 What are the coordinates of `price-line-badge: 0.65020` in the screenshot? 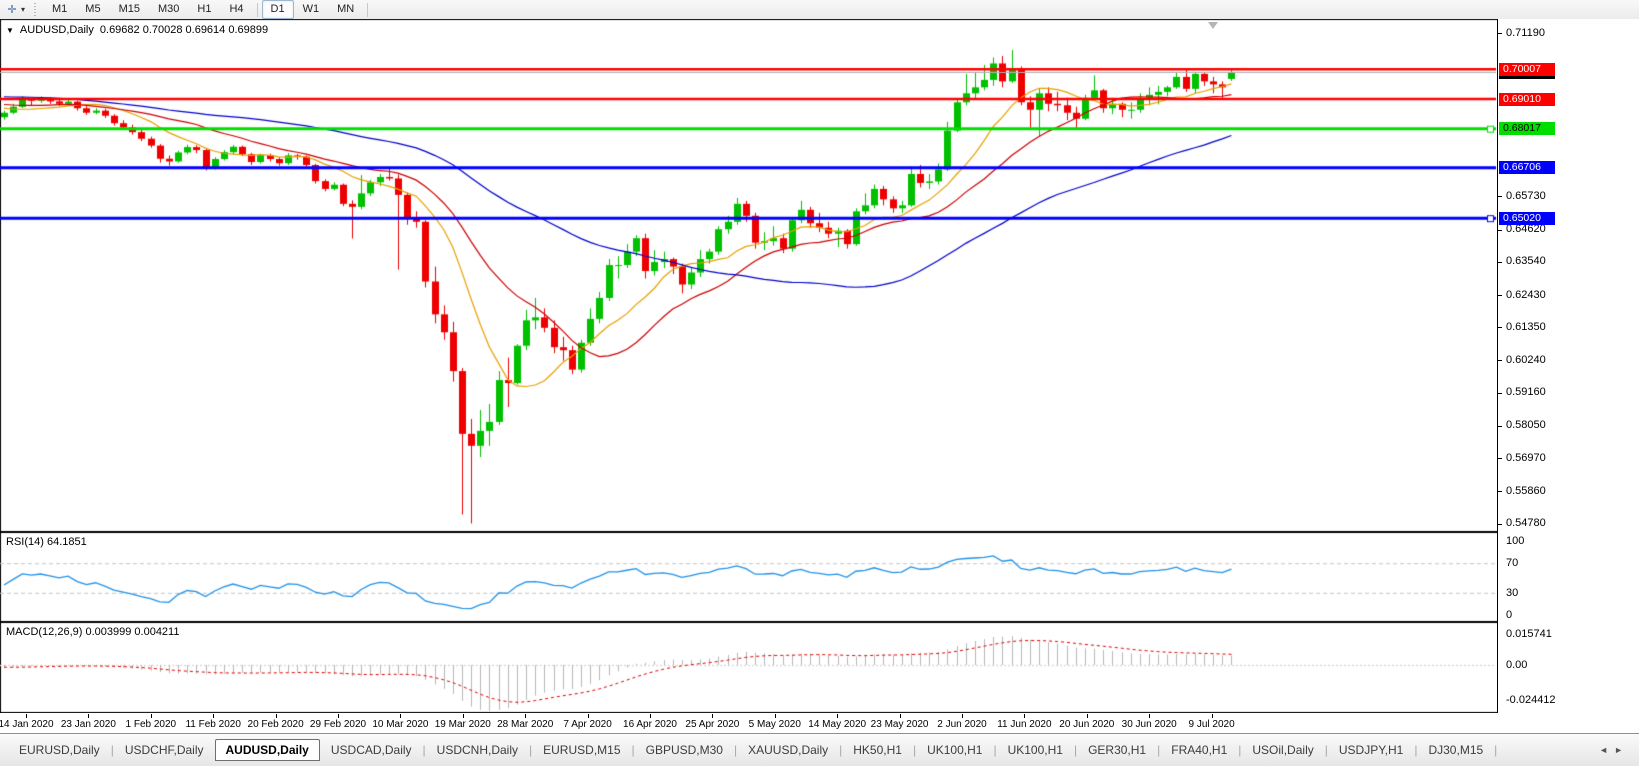 It's located at (1527, 218).